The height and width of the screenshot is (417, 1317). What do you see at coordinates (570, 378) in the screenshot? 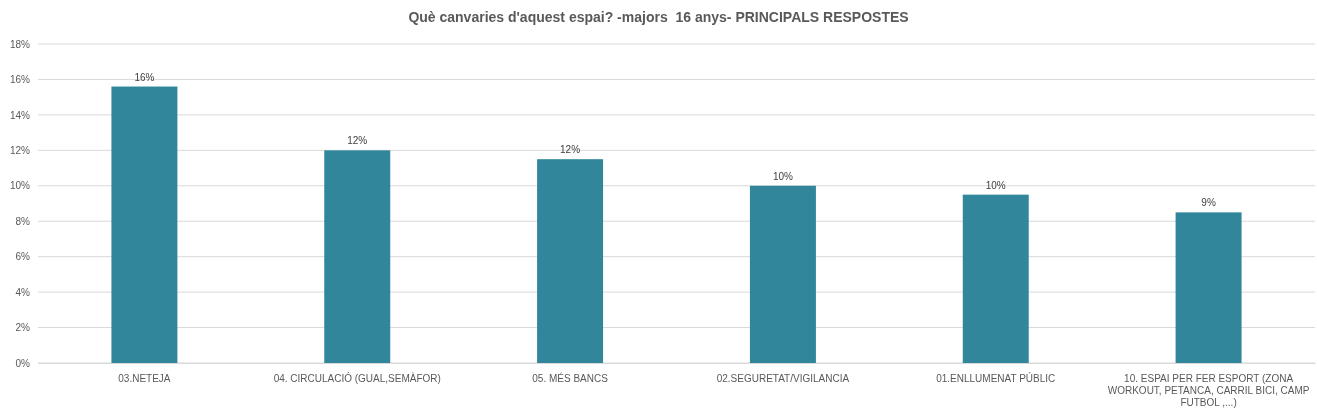
I see `x-tick-label: 05. MÉS BANCS` at bounding box center [570, 378].